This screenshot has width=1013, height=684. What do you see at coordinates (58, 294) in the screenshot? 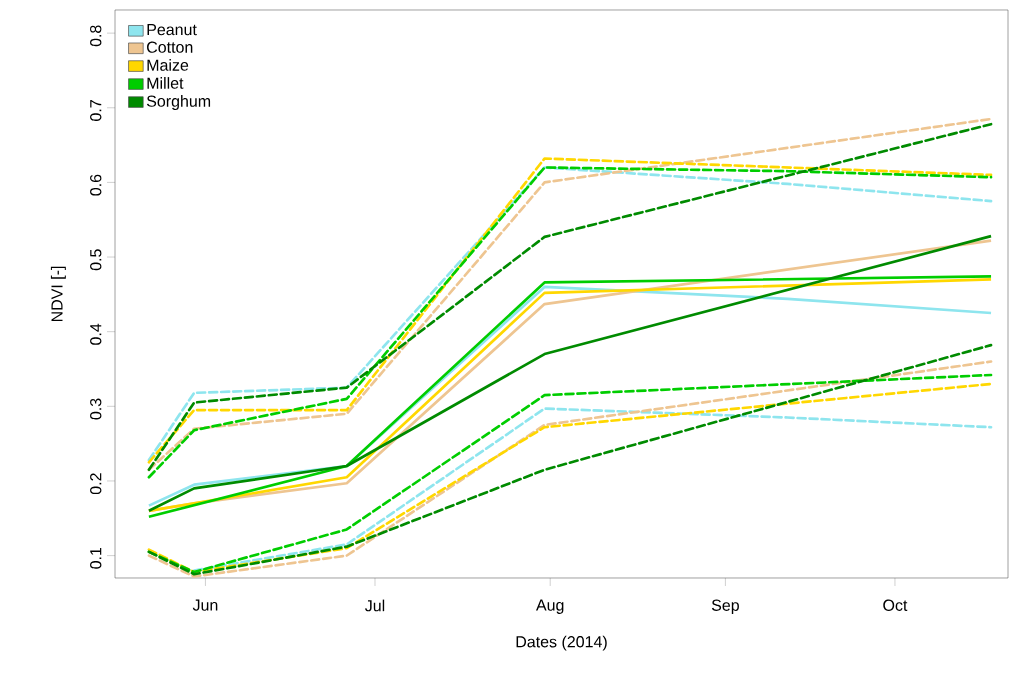
I see `y-axis-title: NDVI [-]` at bounding box center [58, 294].